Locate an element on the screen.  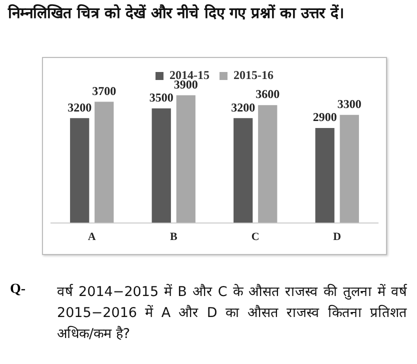
text: वर्ष 2014−2015 में B और C के औसत राजस्व की तुलना में वर्ष 2015−2016 में A और D का औसत राजस्व कितना प्रतिशत अधिक/कम है? is located at coordinates (232, 313).